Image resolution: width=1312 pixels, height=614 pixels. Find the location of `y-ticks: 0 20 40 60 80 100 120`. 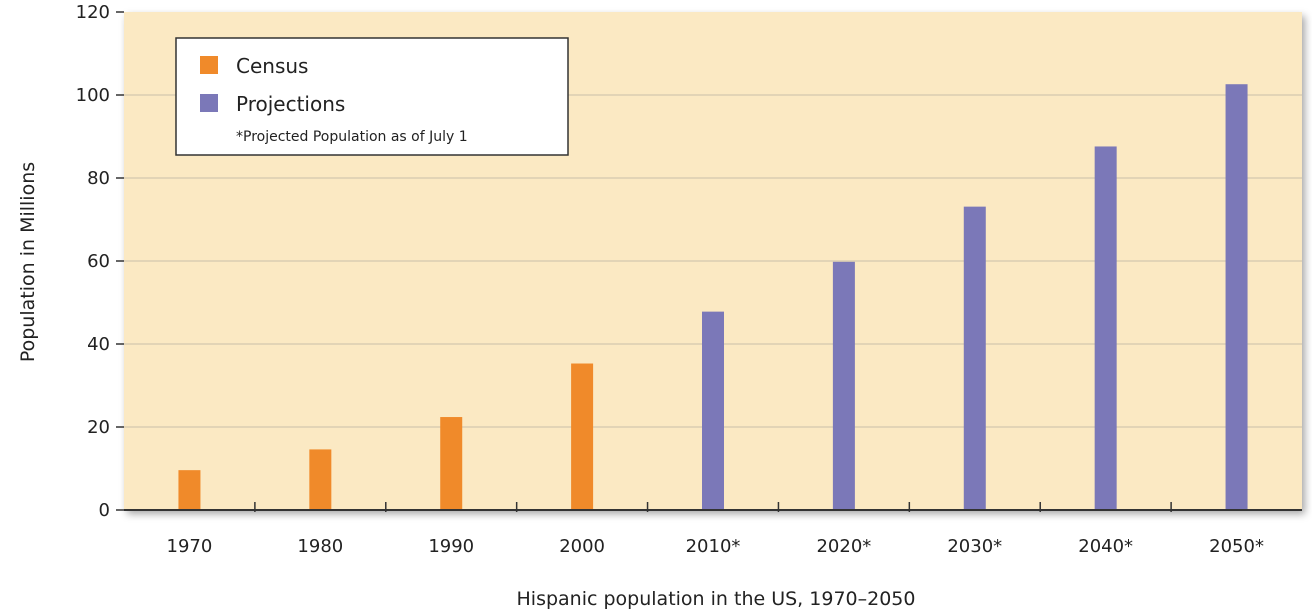

y-ticks: 0 20 40 60 80 100 120 is located at coordinates (100, 261).